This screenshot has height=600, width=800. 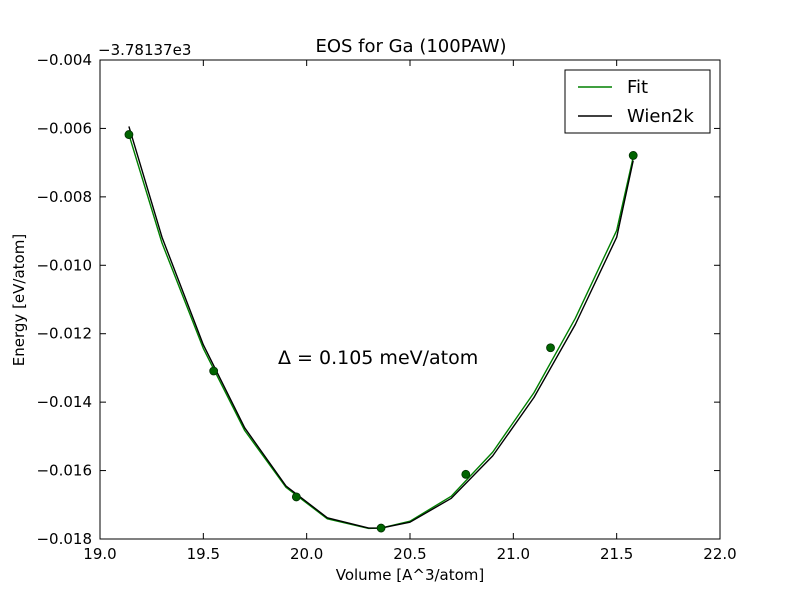 What do you see at coordinates (637, 87) in the screenshot?
I see `legend-fit-label: Fit` at bounding box center [637, 87].